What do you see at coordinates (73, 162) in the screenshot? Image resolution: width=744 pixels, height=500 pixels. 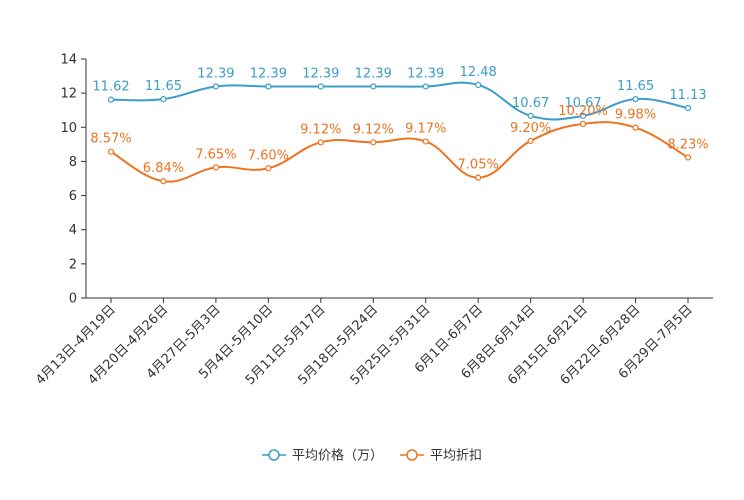 I see `y-tick-label: 8` at bounding box center [73, 162].